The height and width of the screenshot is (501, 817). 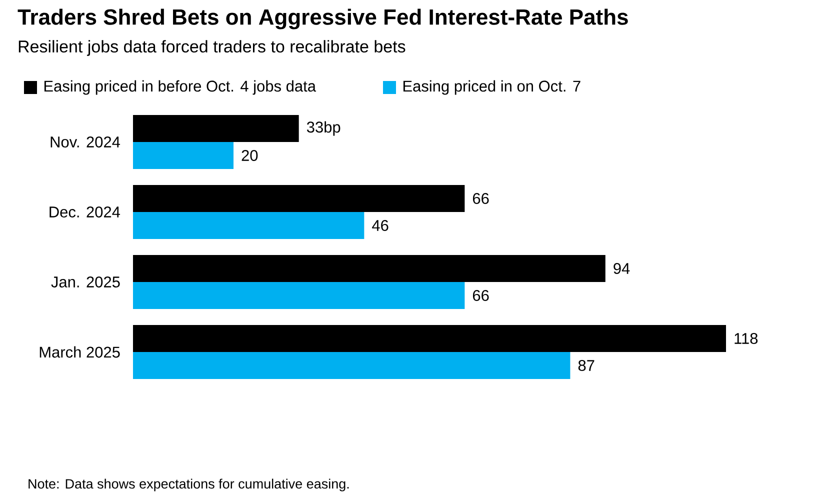 What do you see at coordinates (212, 48) in the screenshot?
I see `chart-subtitle: Resilient jobs data forced traders to recalibrate bets` at bounding box center [212, 48].